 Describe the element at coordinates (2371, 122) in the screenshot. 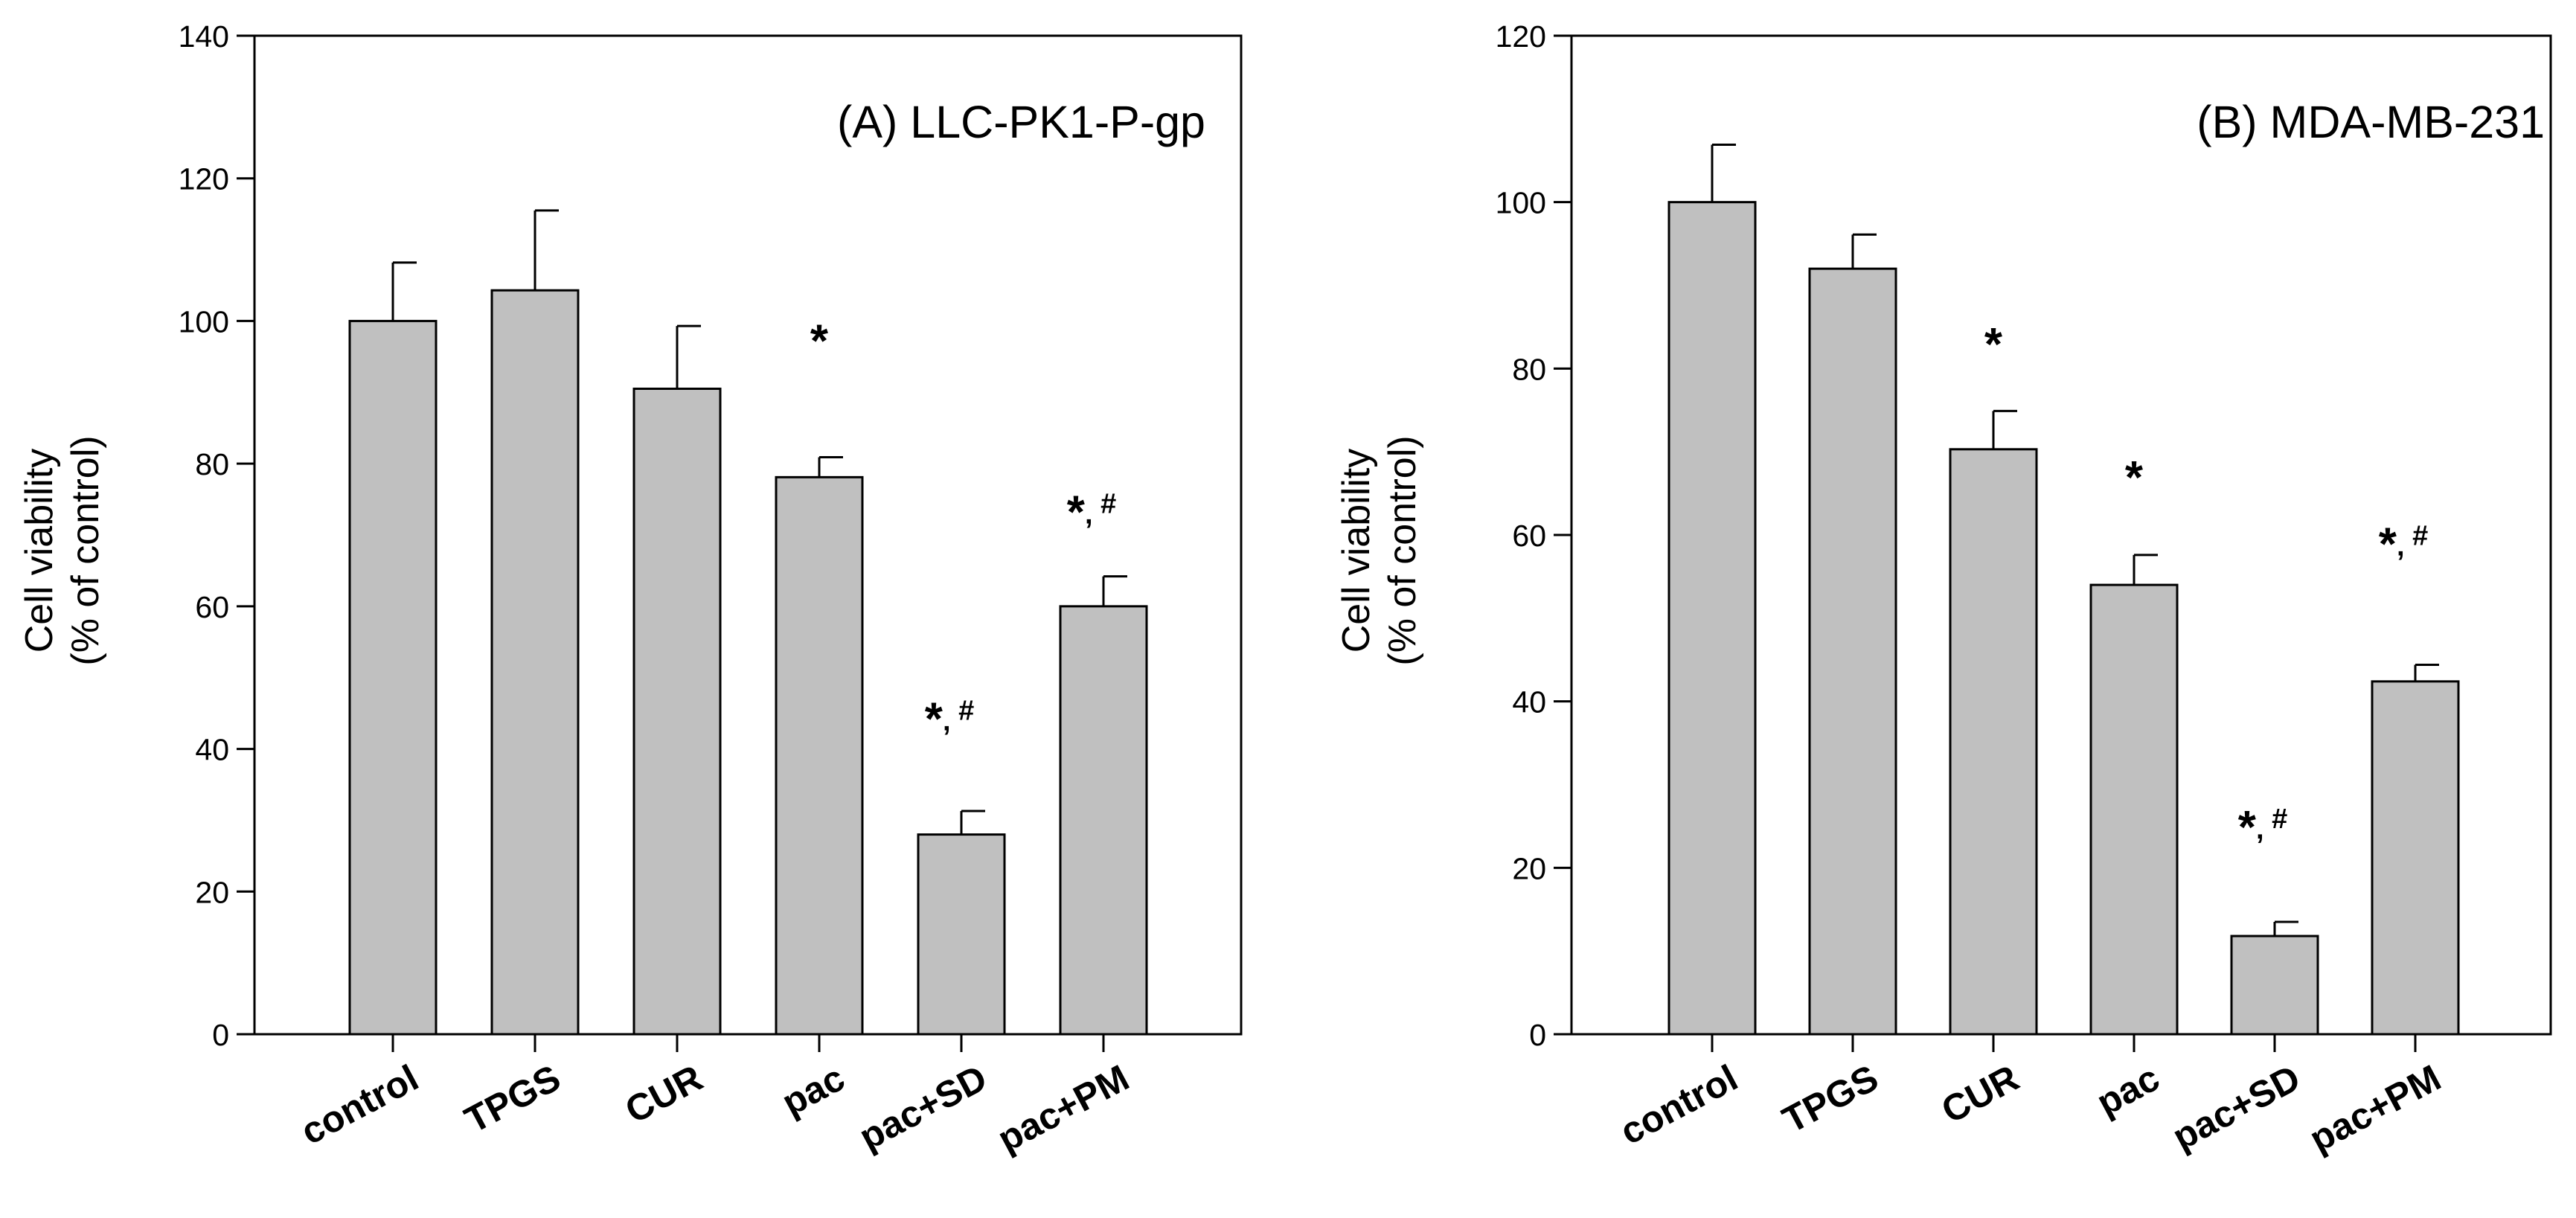

I see `chart-title: (B) MDA-MB-231` at that location.